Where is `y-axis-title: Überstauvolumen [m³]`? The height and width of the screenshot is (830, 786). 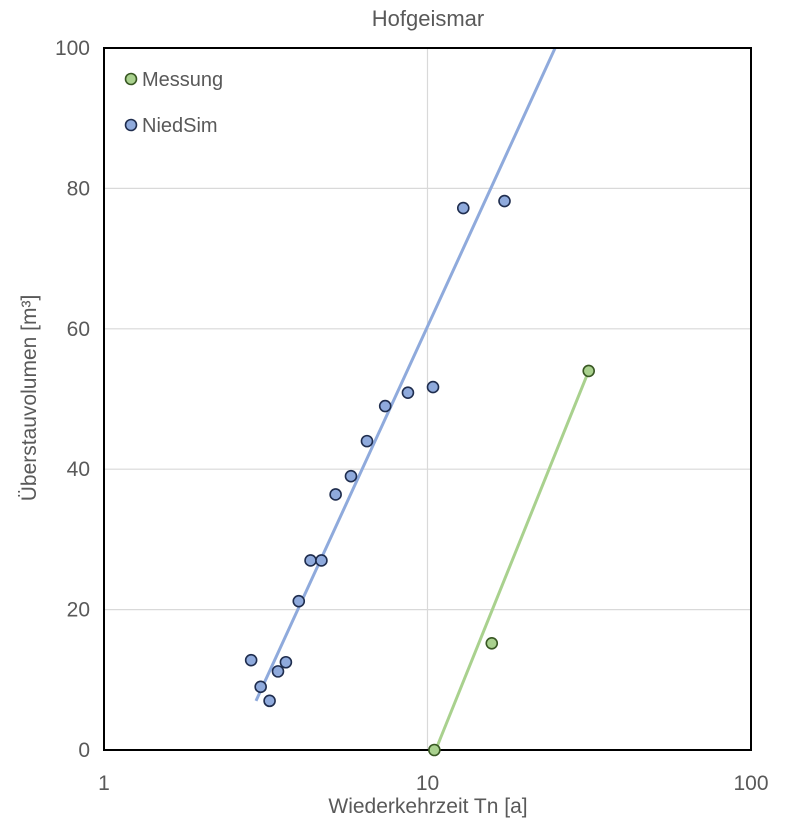 y-axis-title: Überstauvolumen [m³] is located at coordinates (29, 398).